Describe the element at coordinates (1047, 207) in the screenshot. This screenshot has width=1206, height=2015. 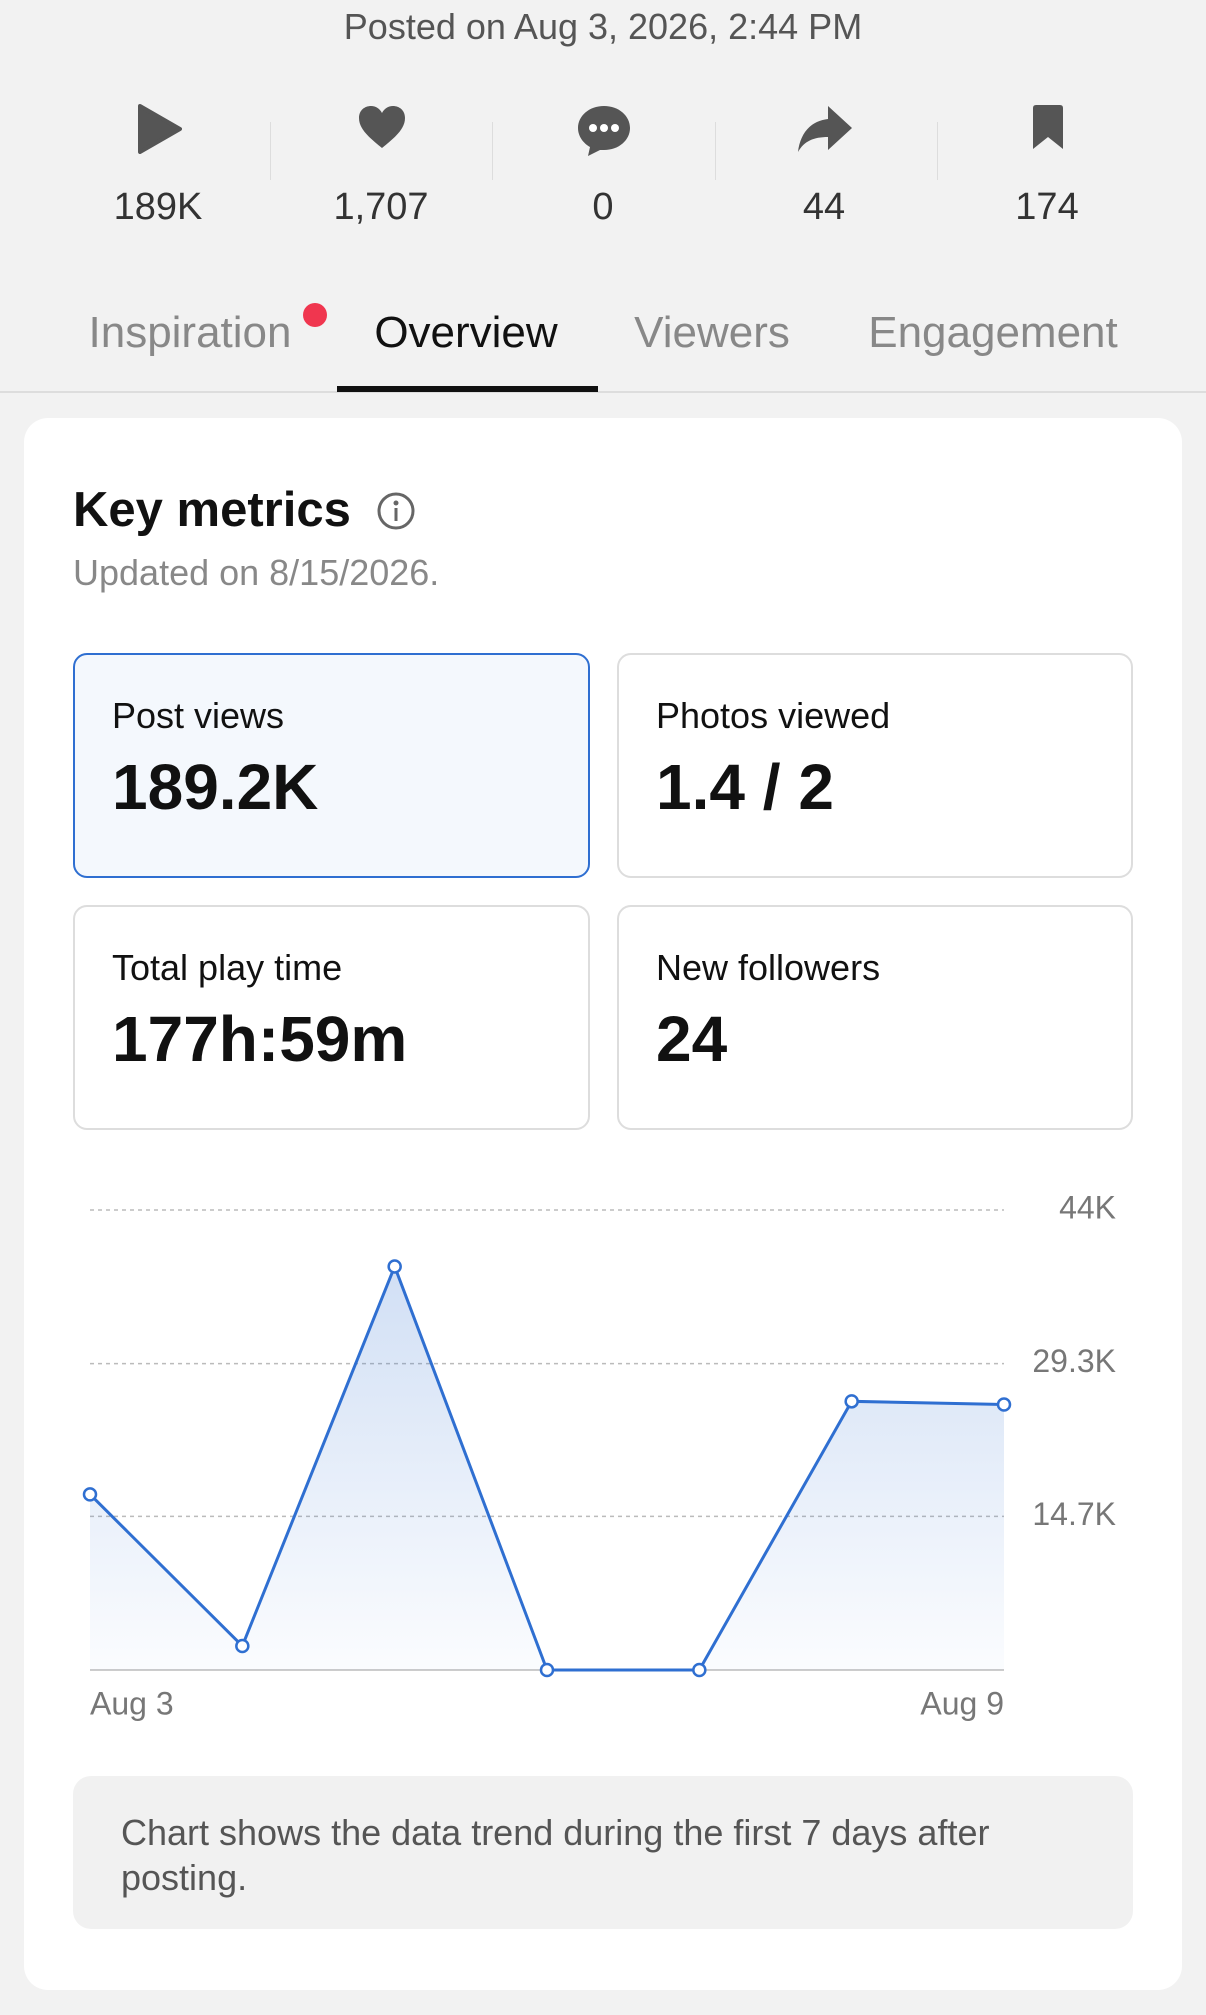
I see `saves-count: 174` at that location.